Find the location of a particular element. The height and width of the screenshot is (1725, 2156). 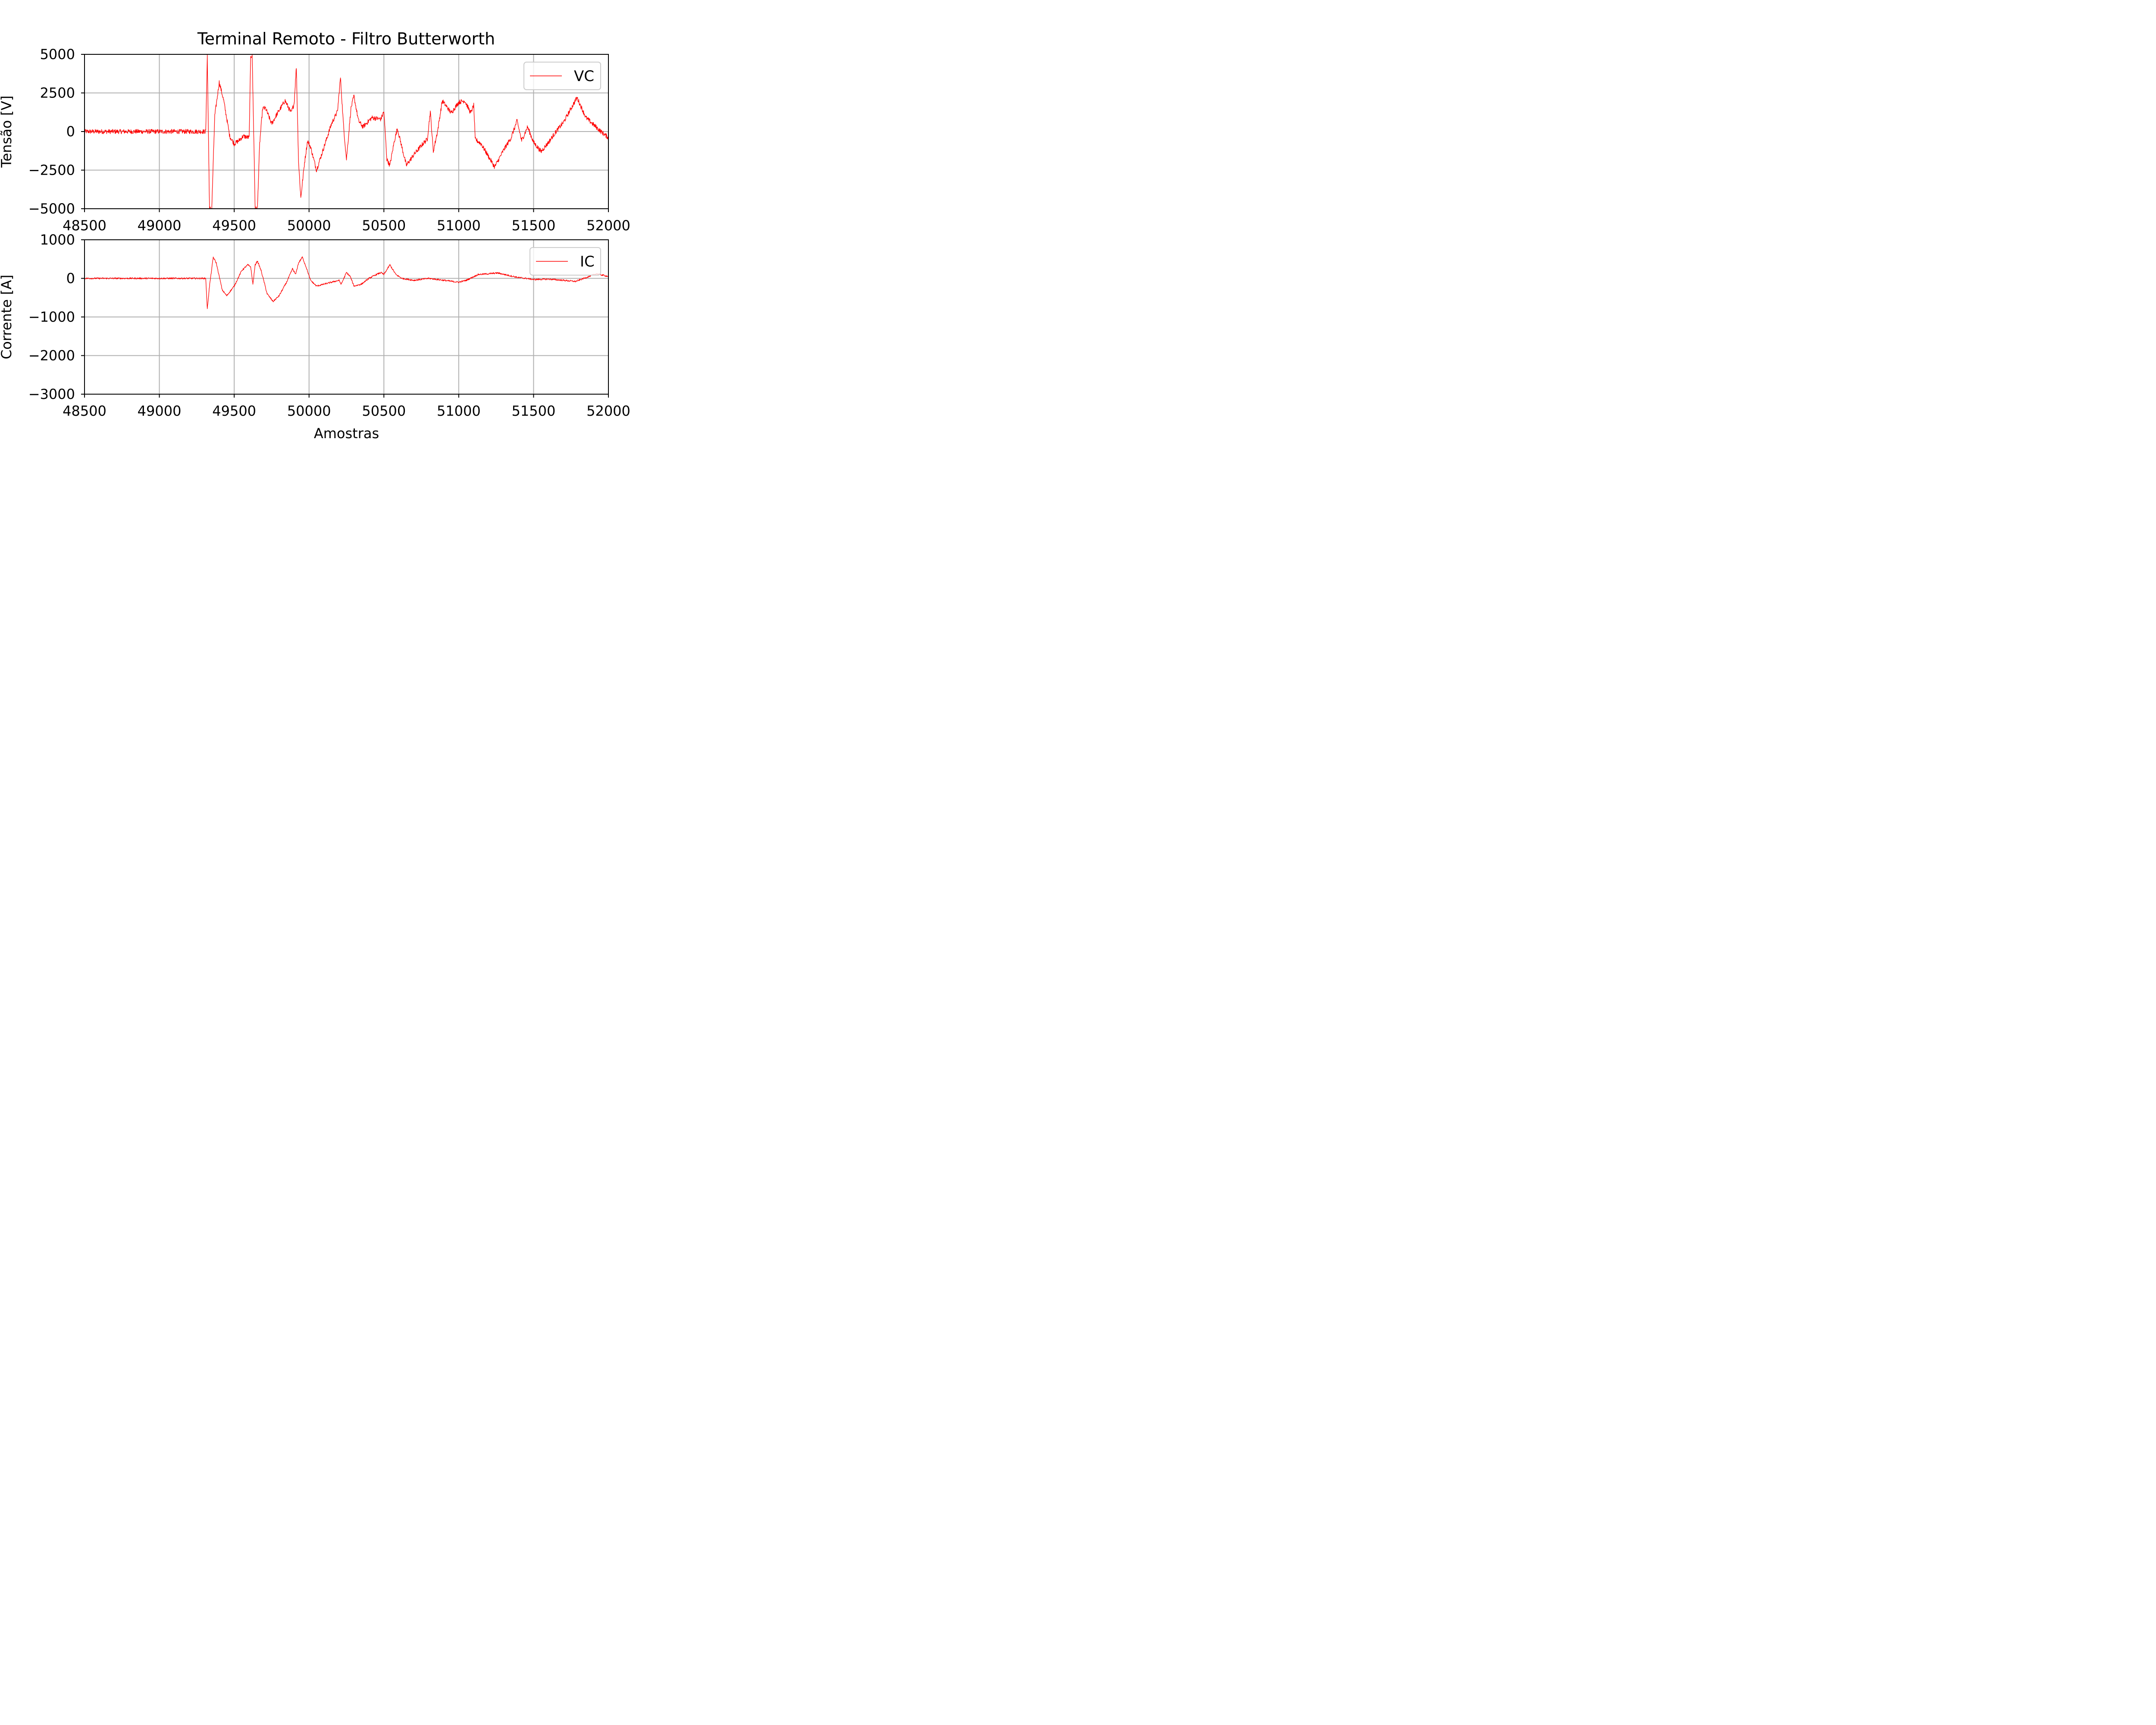

y-tick-label: 1000 is located at coordinates (57, 240).